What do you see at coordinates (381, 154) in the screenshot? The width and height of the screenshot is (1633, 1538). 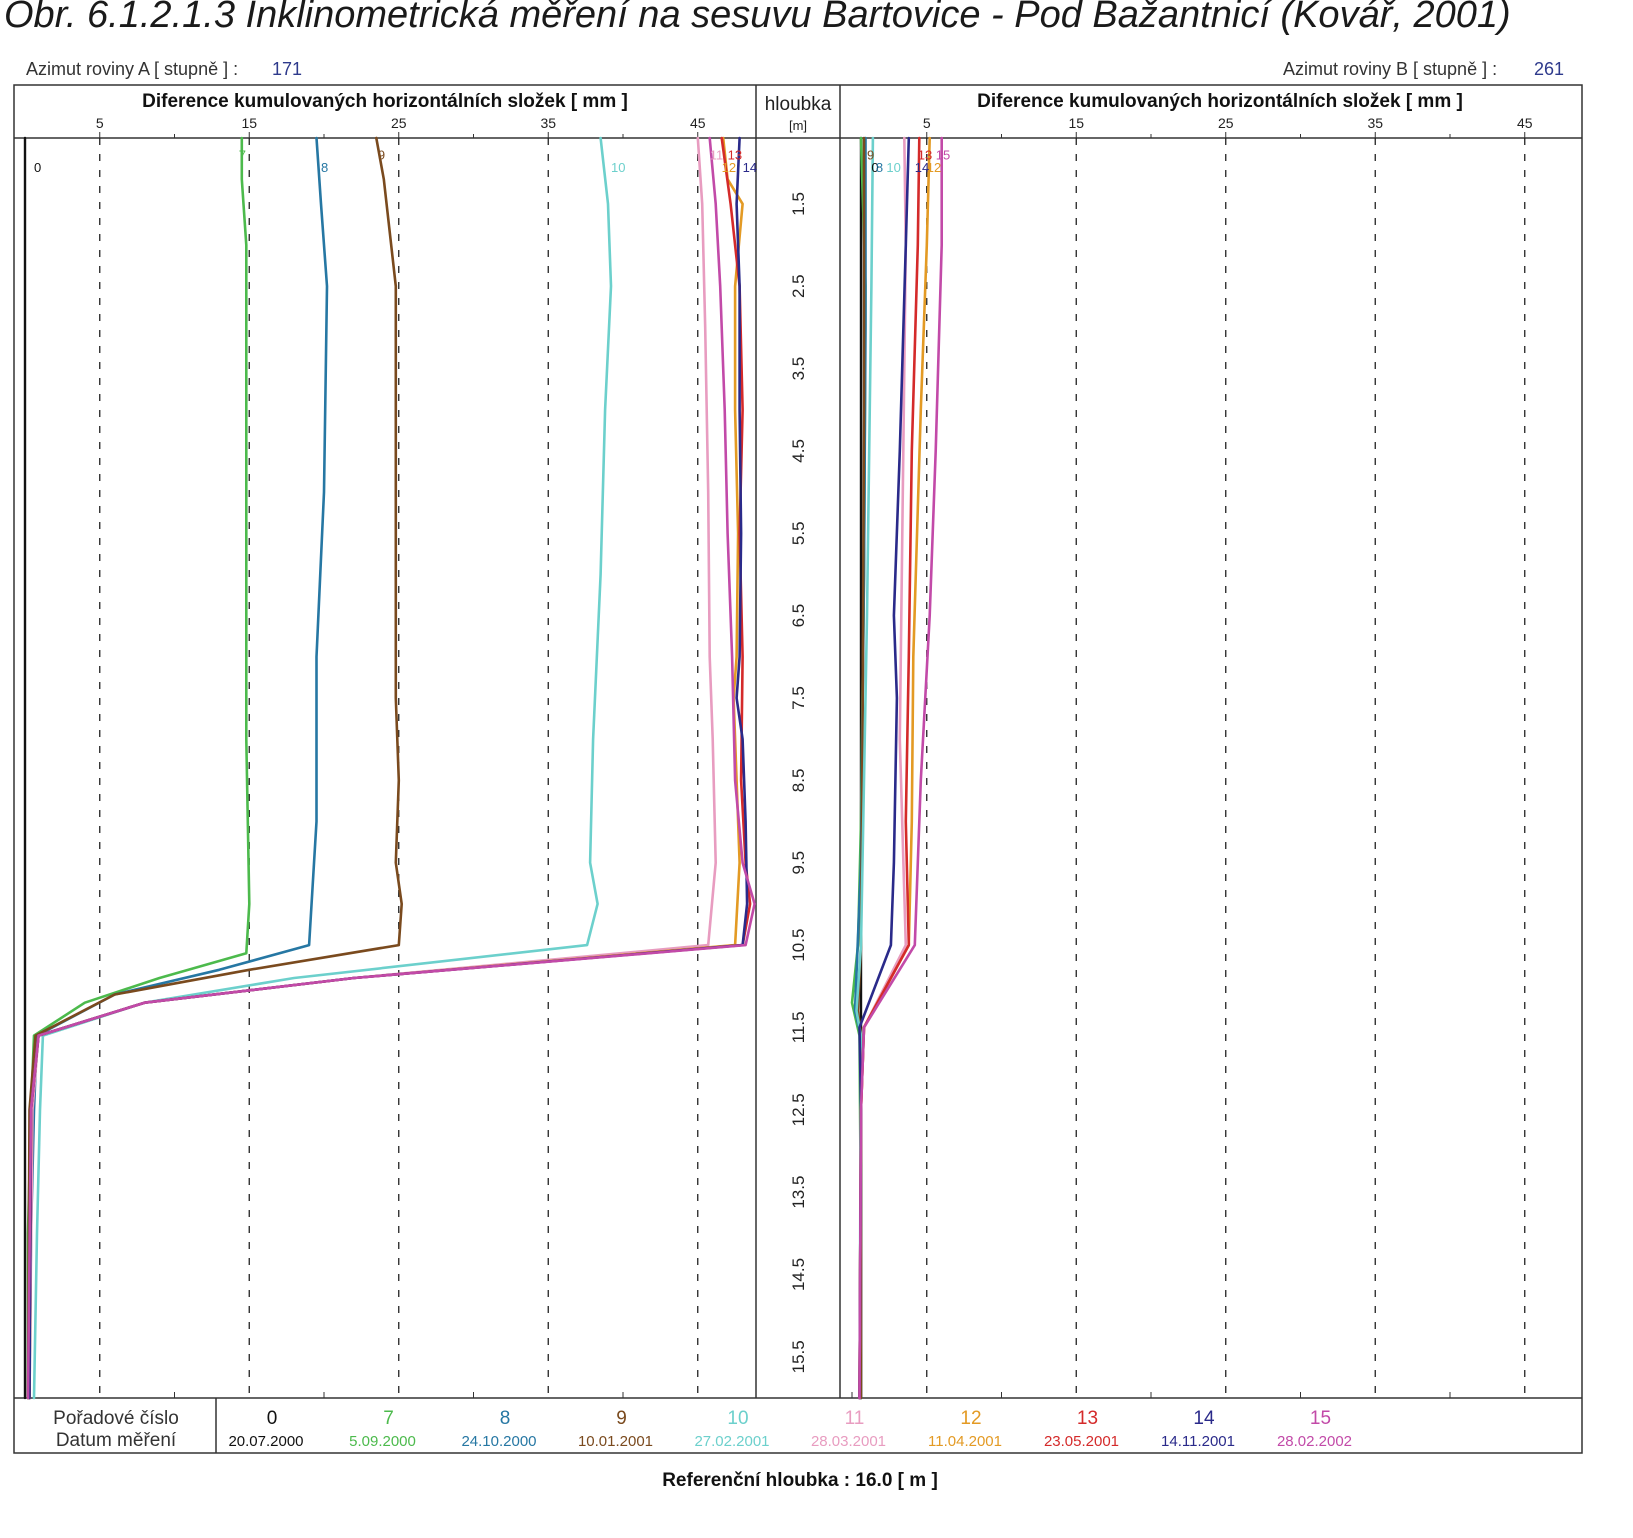 I see `line-label-a-9: 9` at bounding box center [381, 154].